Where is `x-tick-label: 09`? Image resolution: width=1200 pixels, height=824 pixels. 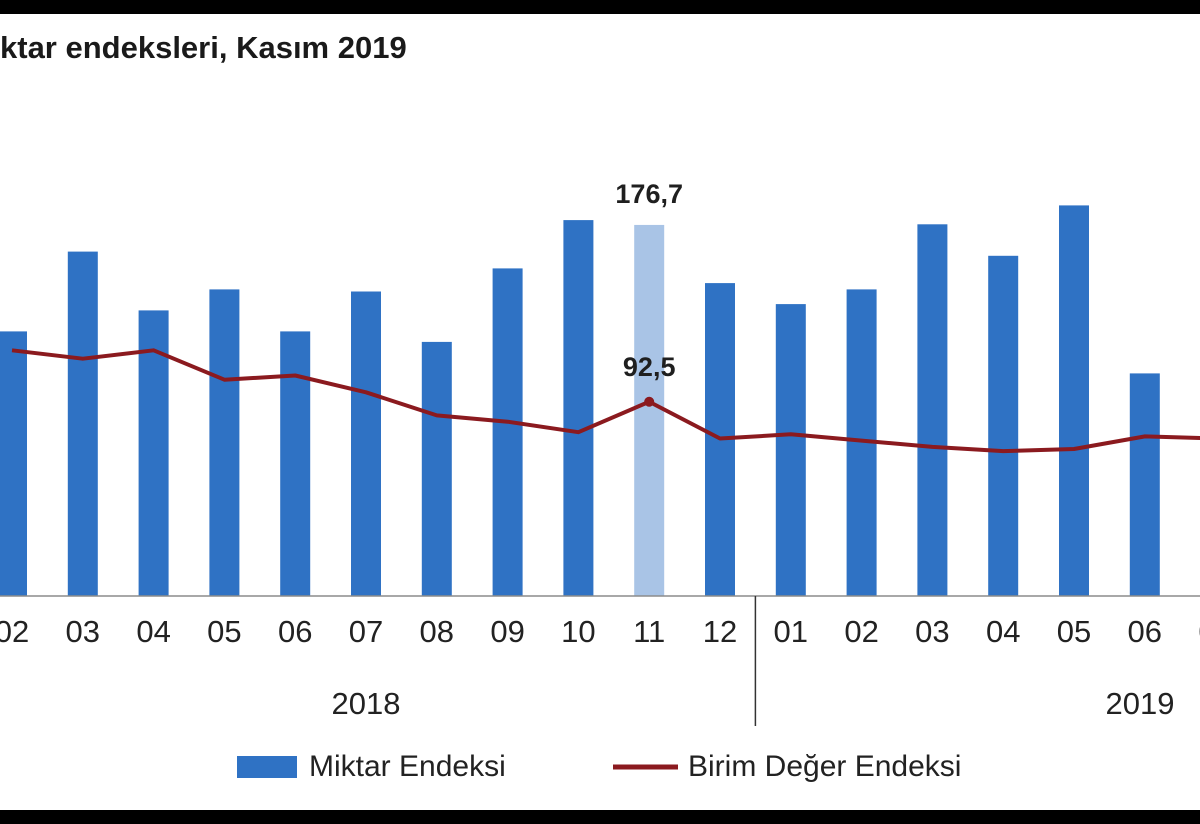
x-tick-label: 09 is located at coordinates (507, 631).